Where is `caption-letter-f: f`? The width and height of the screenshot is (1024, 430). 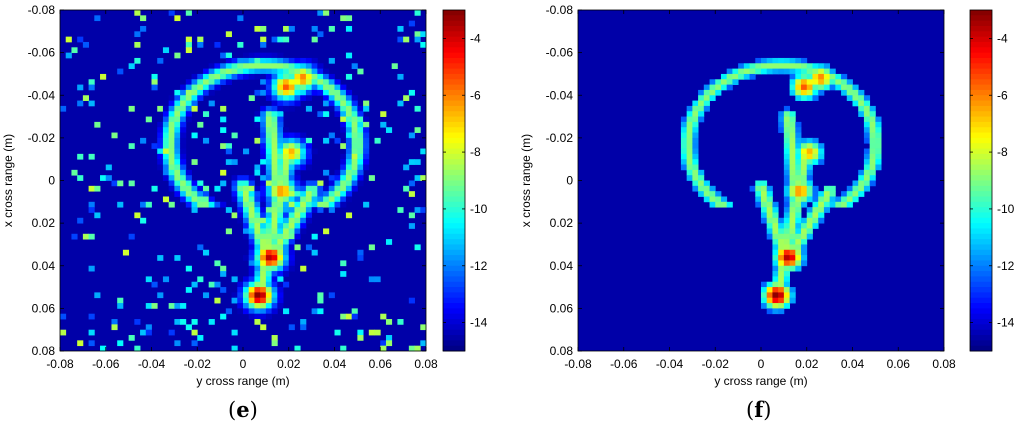 caption-letter-f: f is located at coordinates (759, 409).